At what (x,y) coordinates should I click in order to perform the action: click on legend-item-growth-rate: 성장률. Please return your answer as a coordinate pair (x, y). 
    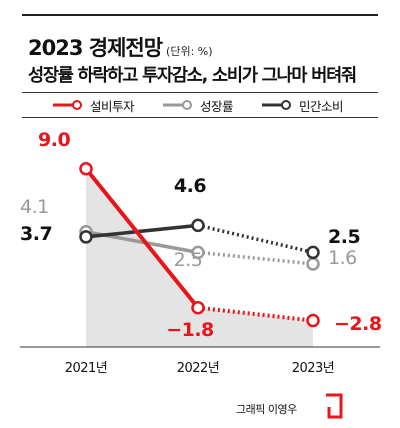
    Looking at the image, I should click on (198, 105).